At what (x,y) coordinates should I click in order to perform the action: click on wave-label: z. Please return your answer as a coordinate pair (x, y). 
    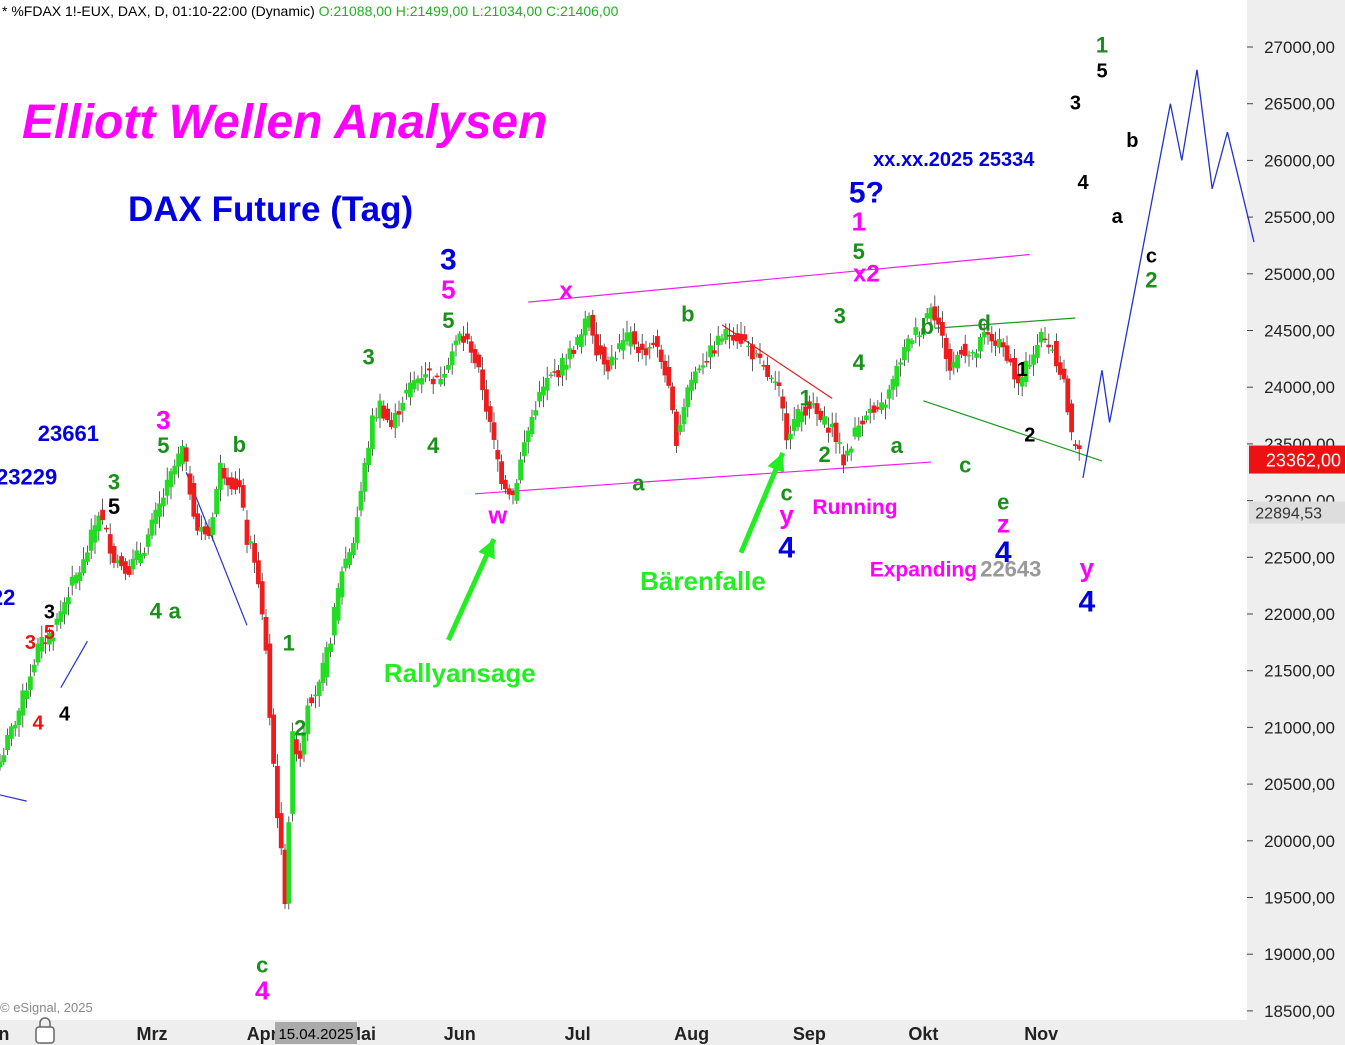
    Looking at the image, I should click on (1003, 523).